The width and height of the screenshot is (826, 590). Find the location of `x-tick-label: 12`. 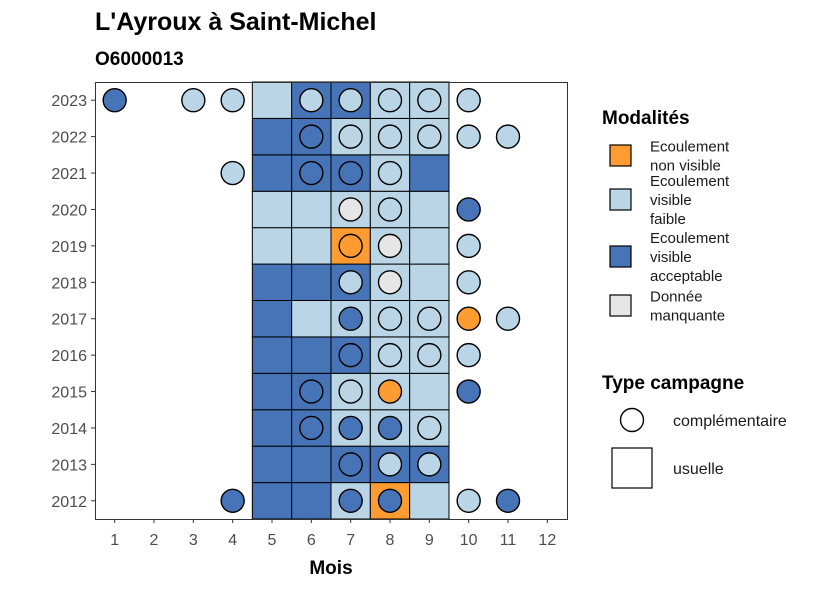

x-tick-label: 12 is located at coordinates (547, 540).